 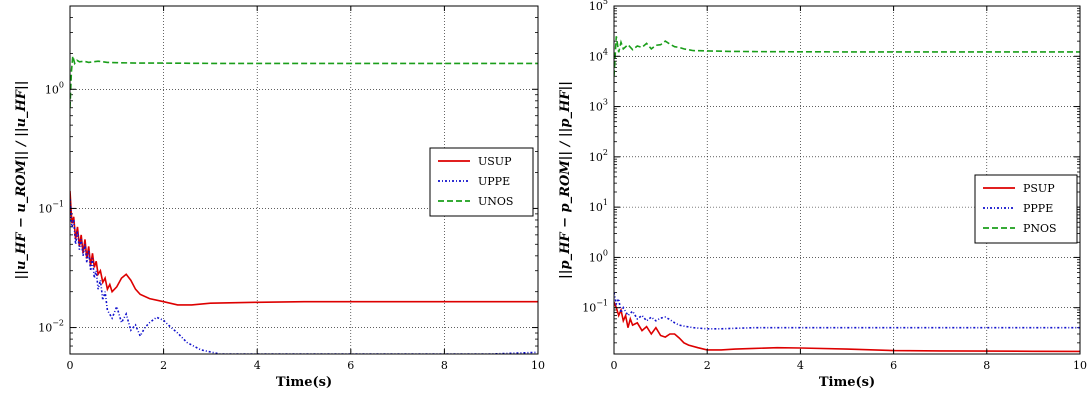 I want to click on y-tick-label: 10¹, so click(x=598, y=206).